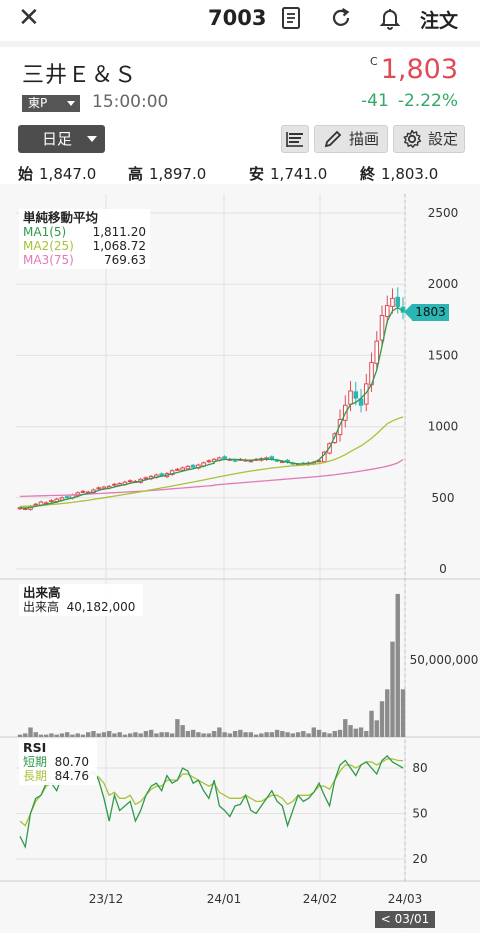 Image resolution: width=480 pixels, height=945 pixels. I want to click on order-button: 注文, so click(439, 21).